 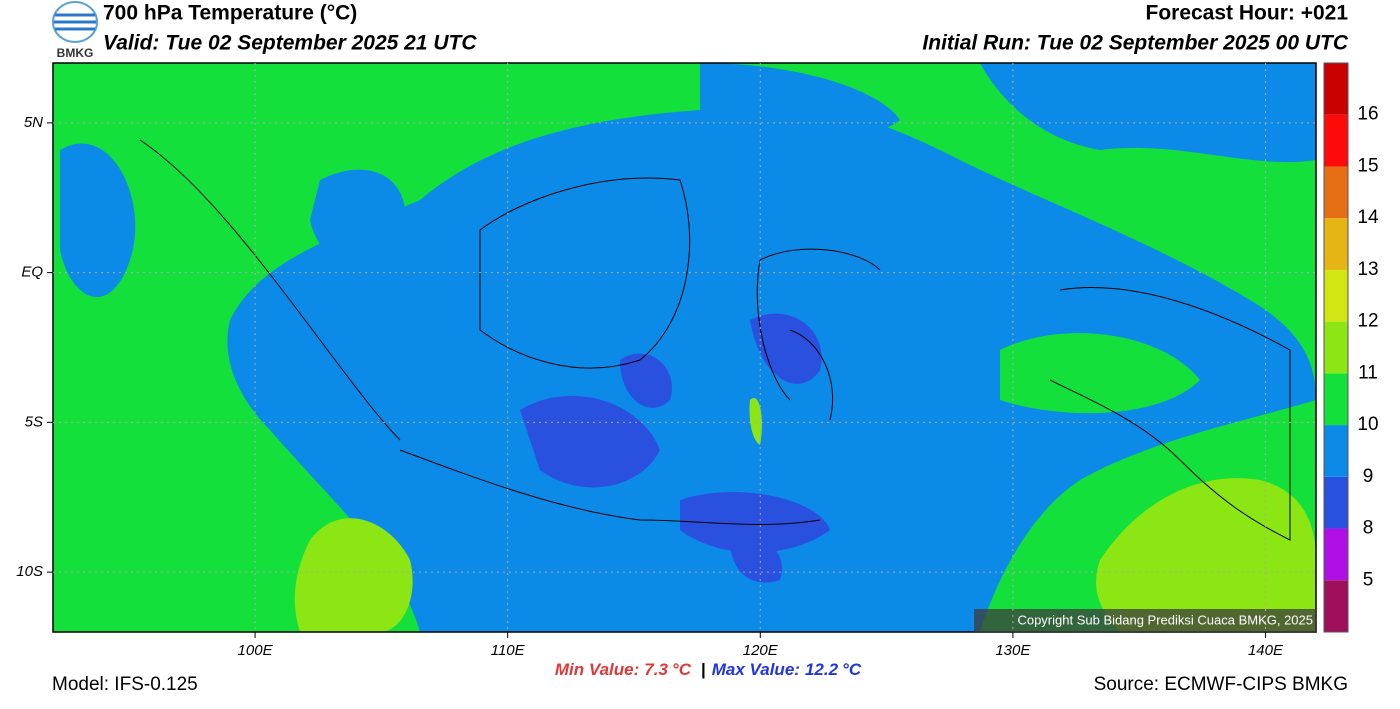 What do you see at coordinates (125, 684) in the screenshot?
I see `model: Model: IFS-0.125` at bounding box center [125, 684].